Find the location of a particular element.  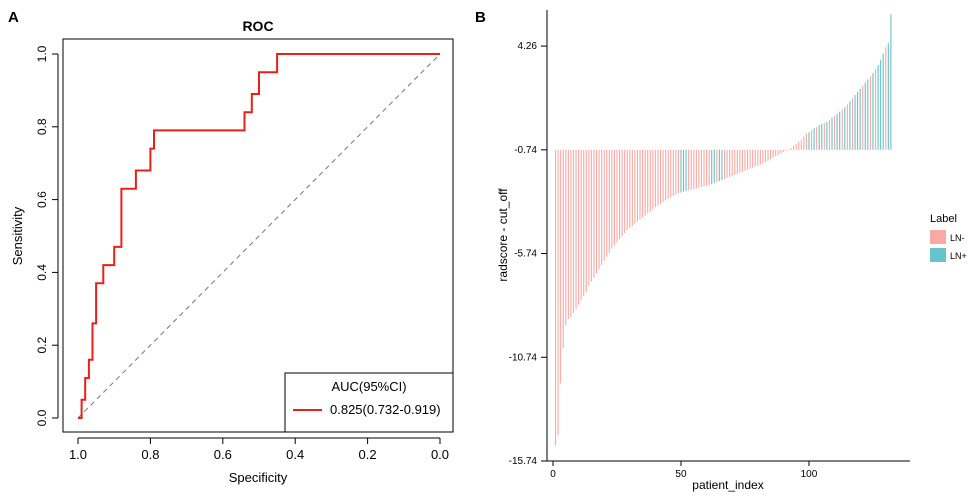

roc-x-ticks: 1.0 0.8 0.6 0.4 0.2 0.0 is located at coordinates (259, 450).